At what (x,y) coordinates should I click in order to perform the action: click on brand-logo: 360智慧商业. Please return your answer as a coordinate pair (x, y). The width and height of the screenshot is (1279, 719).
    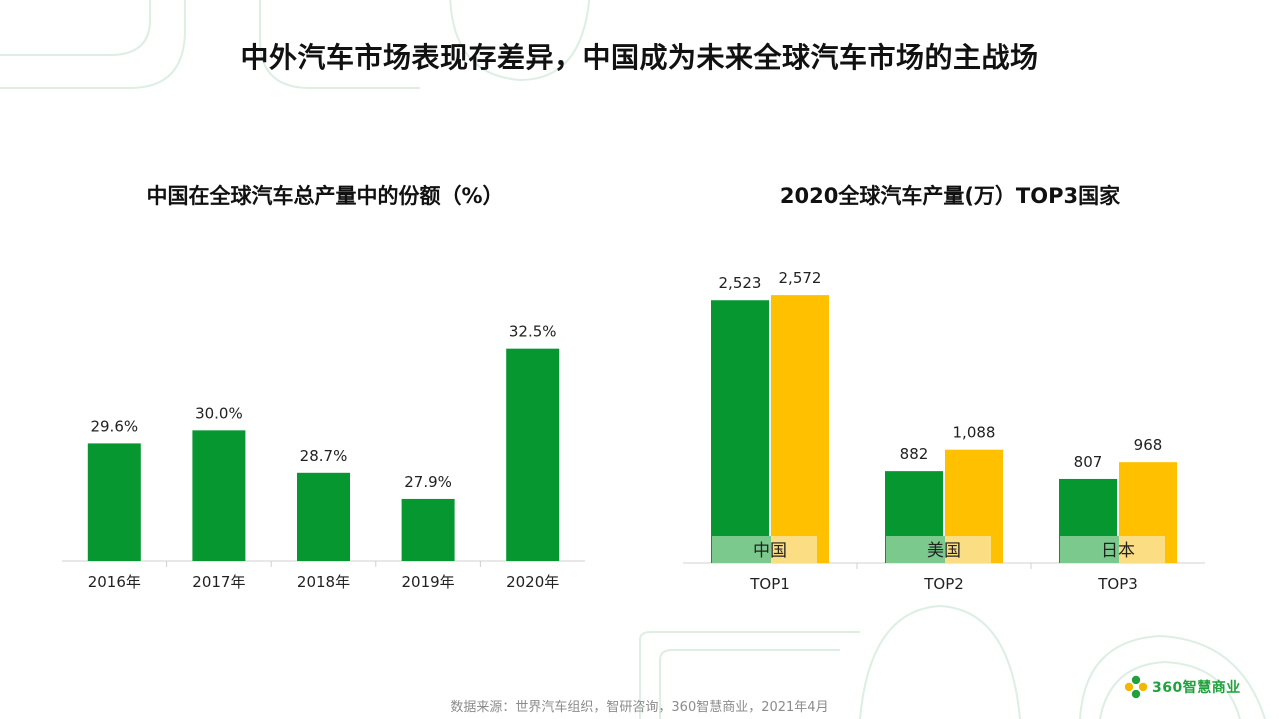
    Looking at the image, I should click on (1182, 687).